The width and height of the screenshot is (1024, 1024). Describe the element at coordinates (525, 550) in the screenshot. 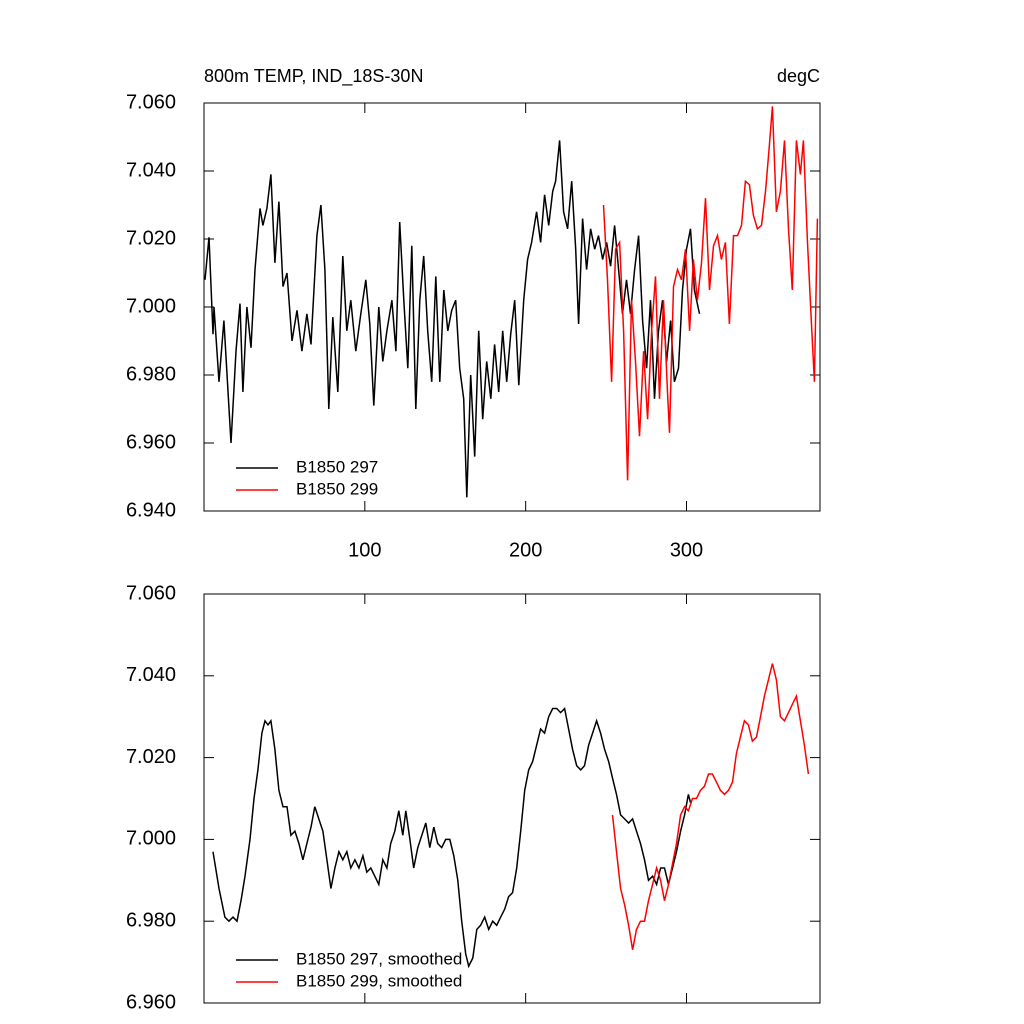

I see `x-tick-label: 200` at that location.